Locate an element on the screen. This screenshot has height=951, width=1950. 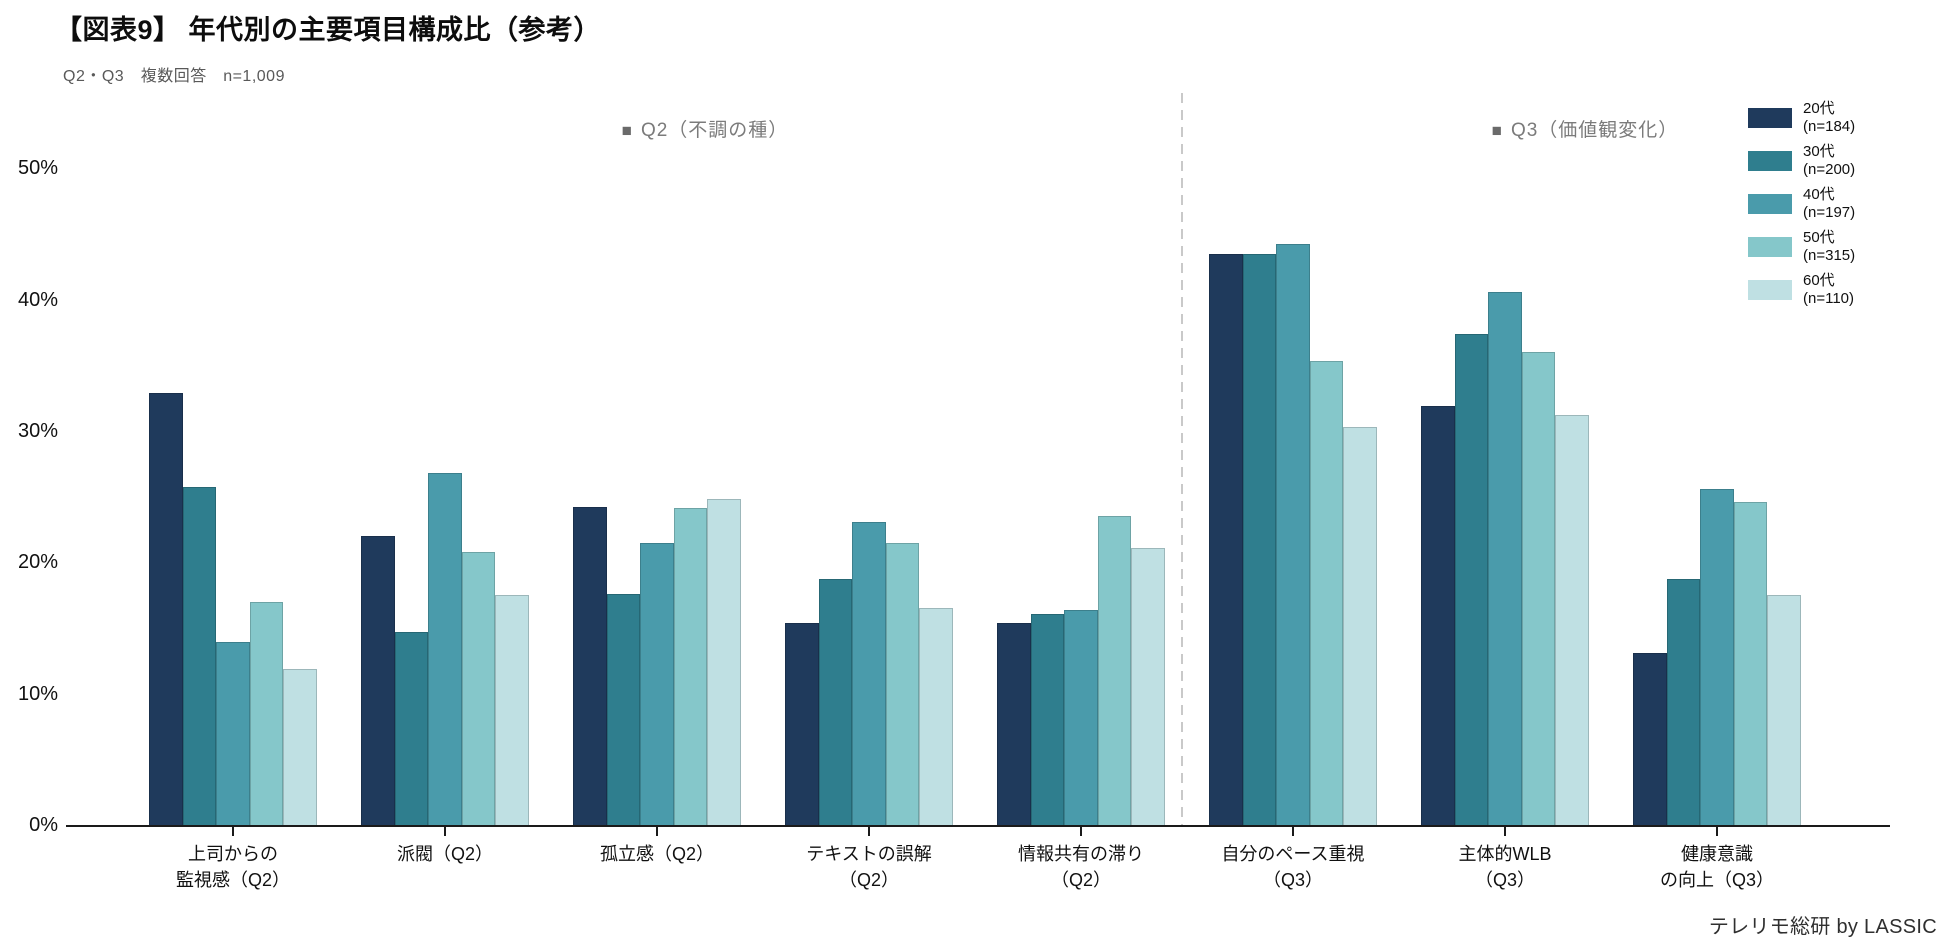
bar-50代-category-2 is located at coordinates (478, 688).